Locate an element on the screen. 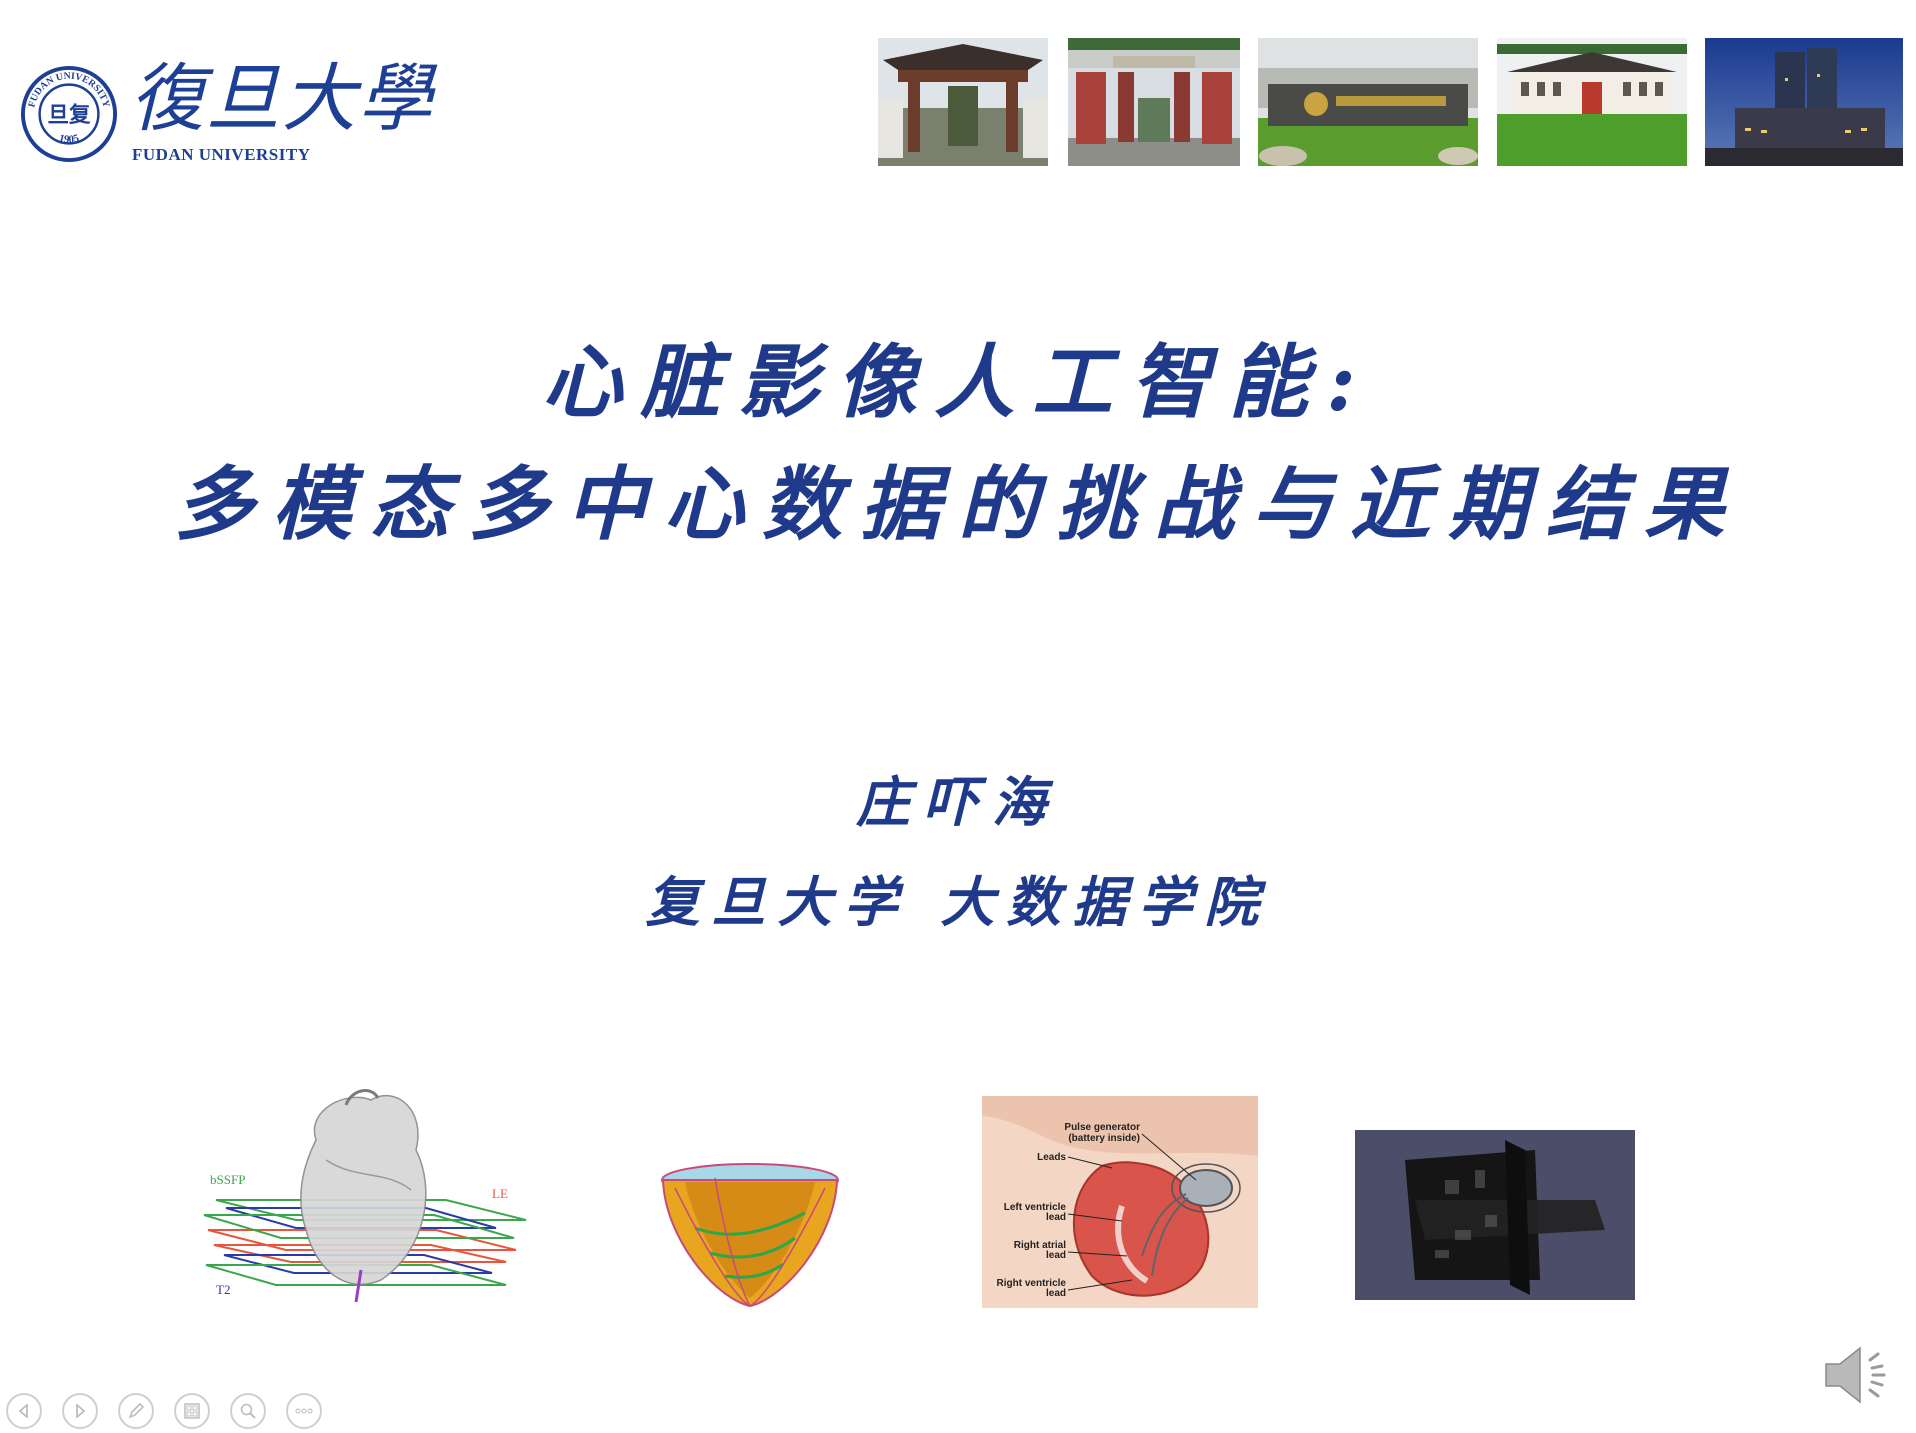 Image resolution: width=1916 pixels, height=1433 pixels. pen-icon is located at coordinates (136, 1411).